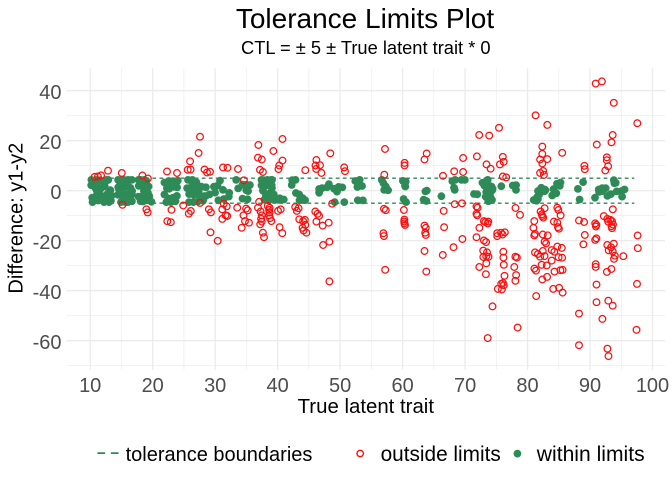 The image size is (672, 485). Describe the element at coordinates (47, 293) in the screenshot. I see `svg-text: -40` at that location.